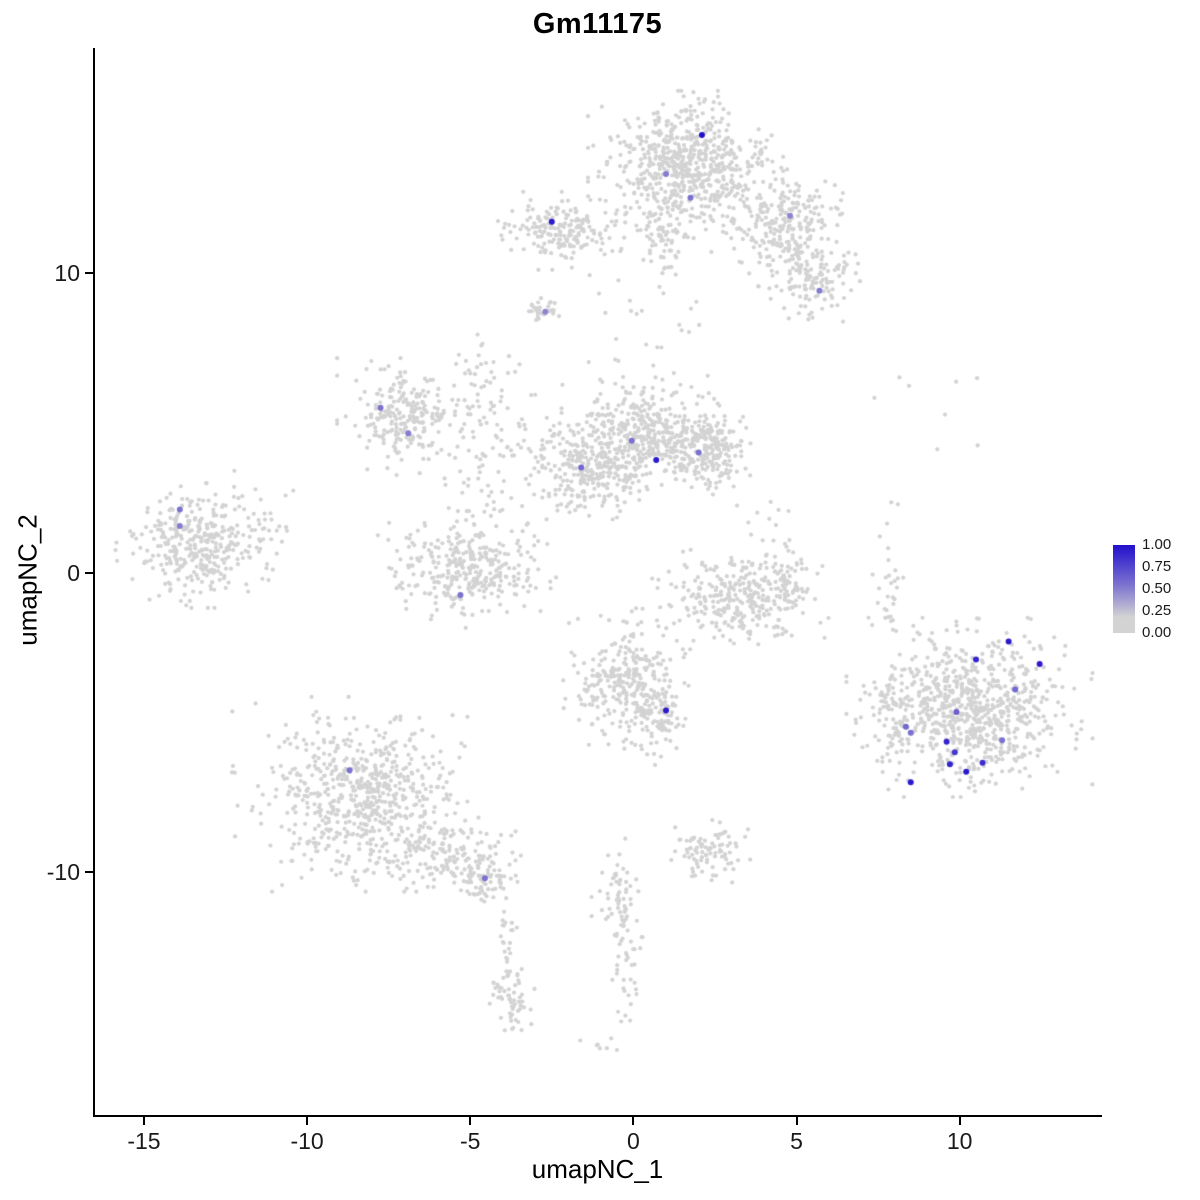  What do you see at coordinates (1157, 632) in the screenshot?
I see `colorbar-tick-label: 0.00` at bounding box center [1157, 632].